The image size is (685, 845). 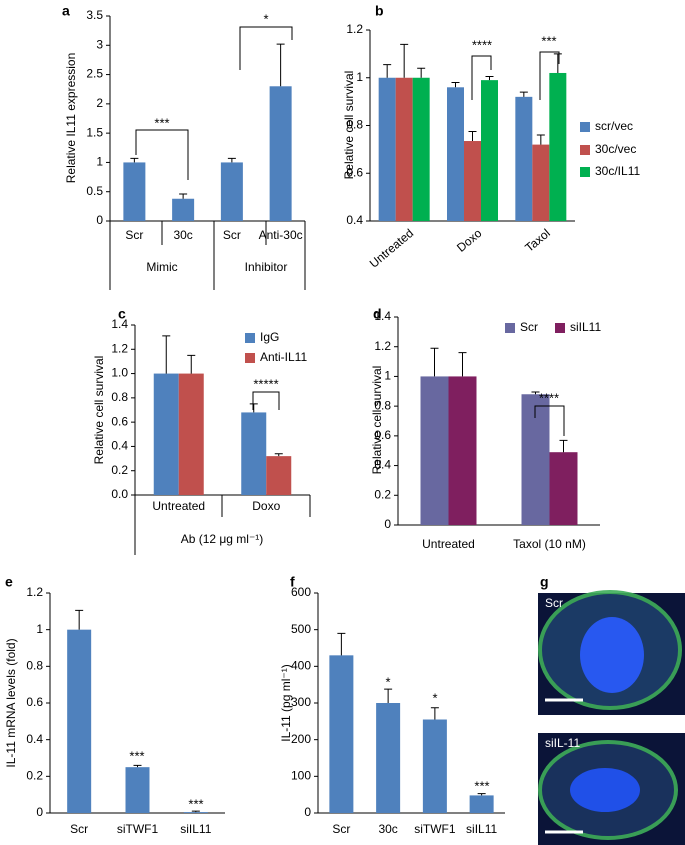 I want to click on x-tick-label: Doxo, so click(x=469, y=240).